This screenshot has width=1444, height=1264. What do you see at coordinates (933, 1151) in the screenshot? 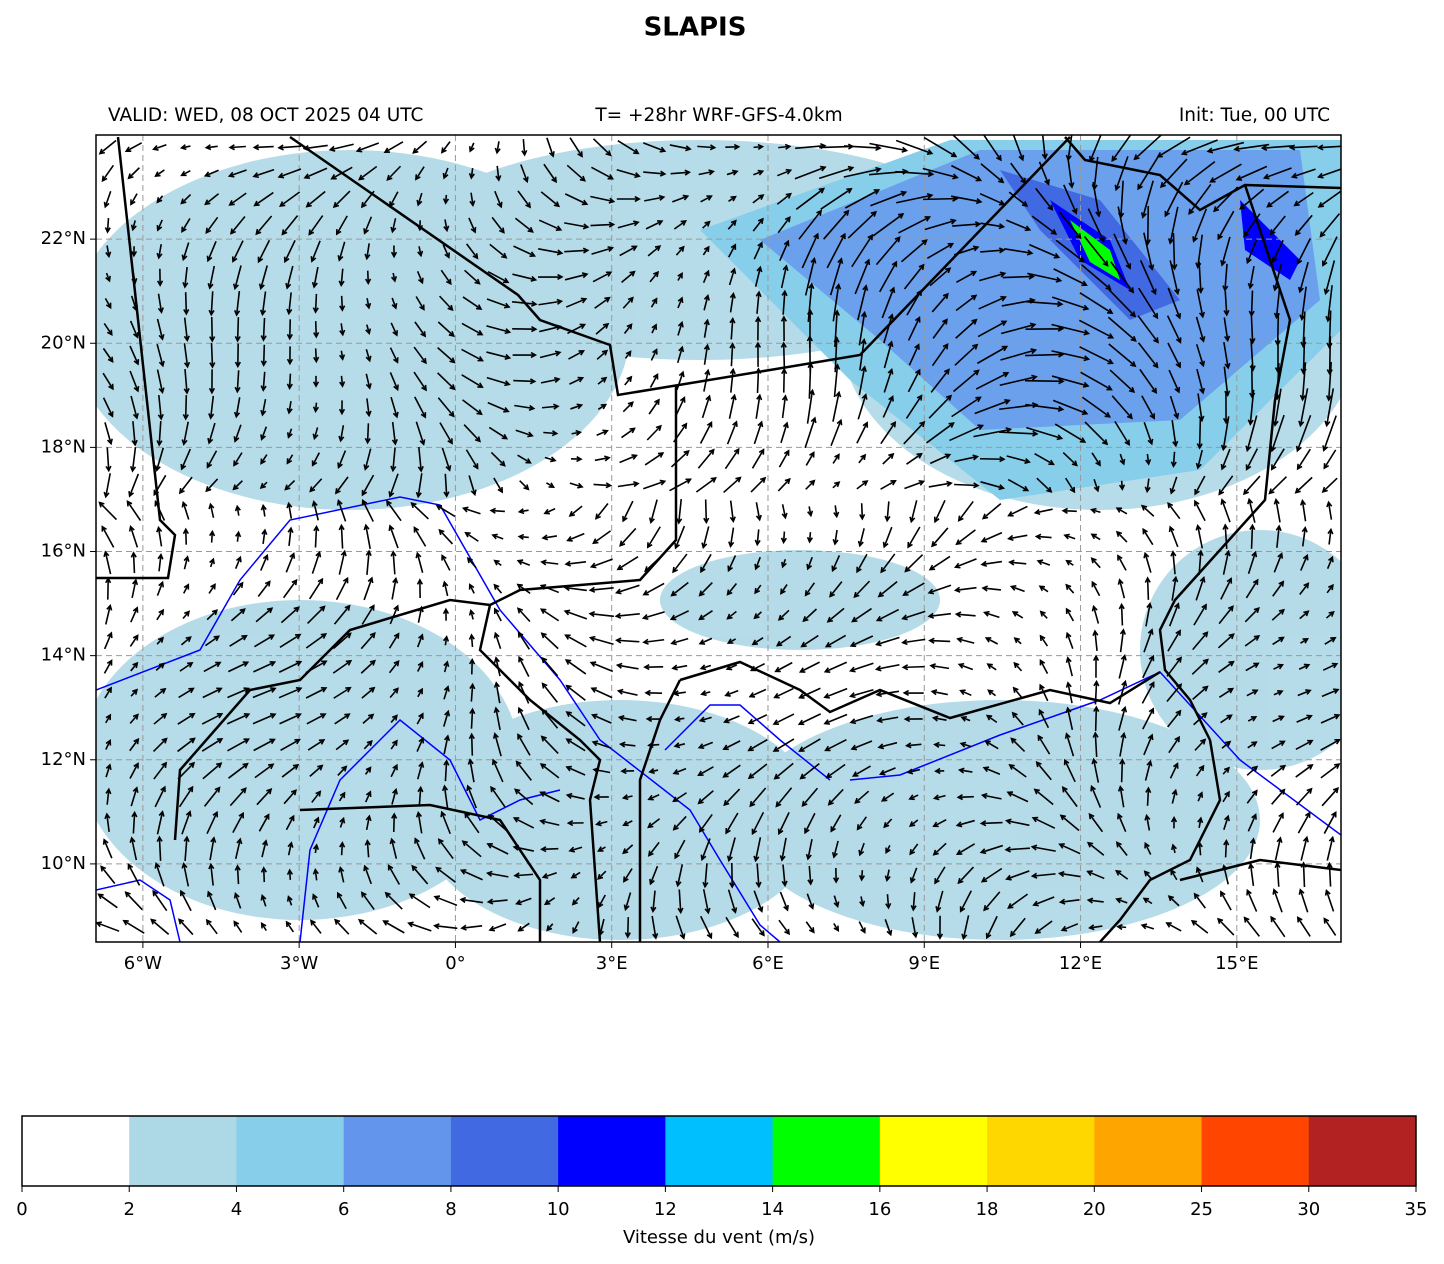
I see `colorbar-segment` at bounding box center [933, 1151].